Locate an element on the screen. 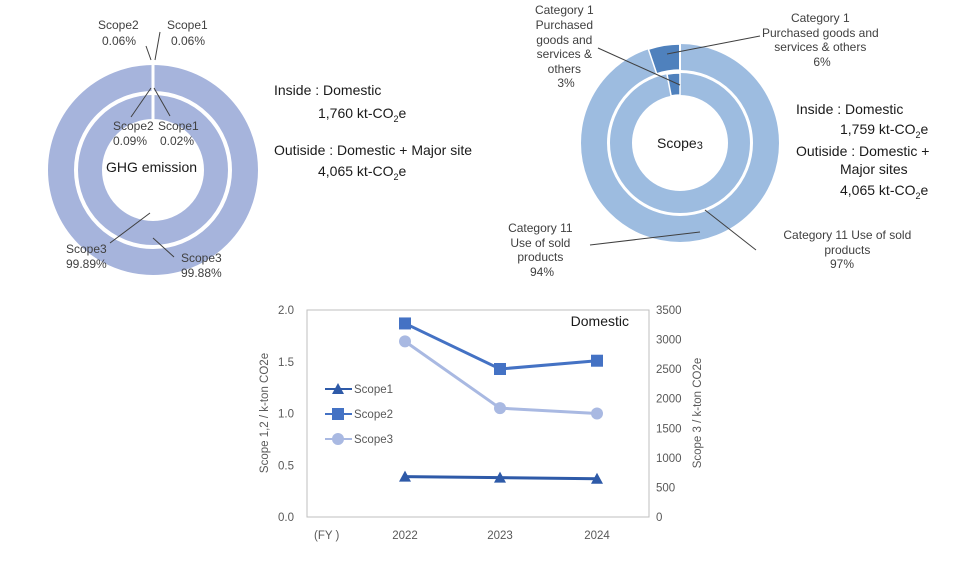 The width and height of the screenshot is (967, 583). x-tick-label: 2022 is located at coordinates (405, 536).